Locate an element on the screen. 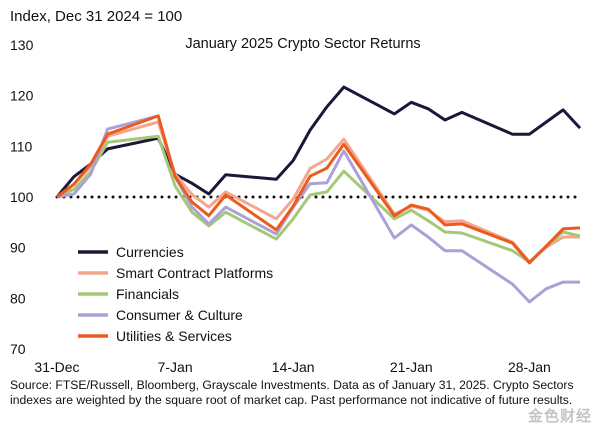  y-tick-label: 120 is located at coordinates (22, 96).